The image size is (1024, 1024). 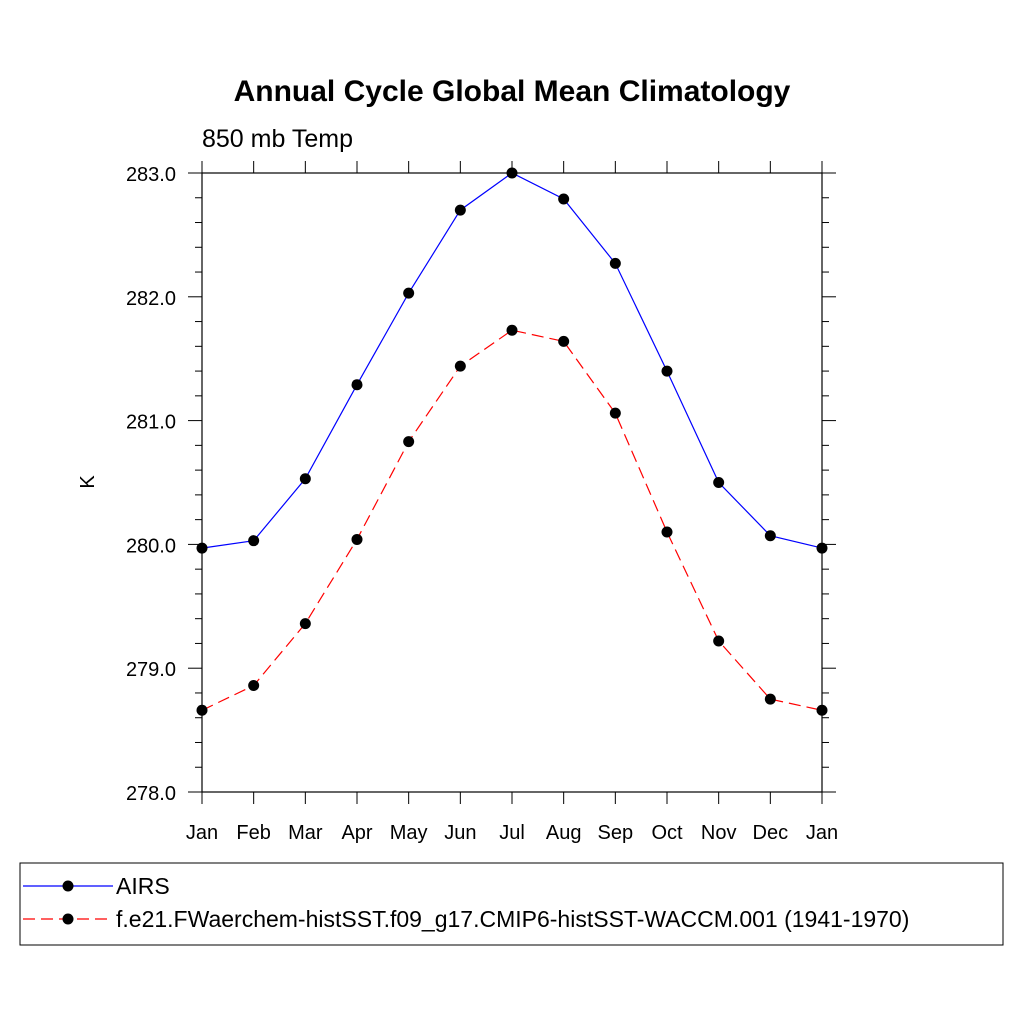 What do you see at coordinates (616, 833) in the screenshot?
I see `x-tick-label: Sep` at bounding box center [616, 833].